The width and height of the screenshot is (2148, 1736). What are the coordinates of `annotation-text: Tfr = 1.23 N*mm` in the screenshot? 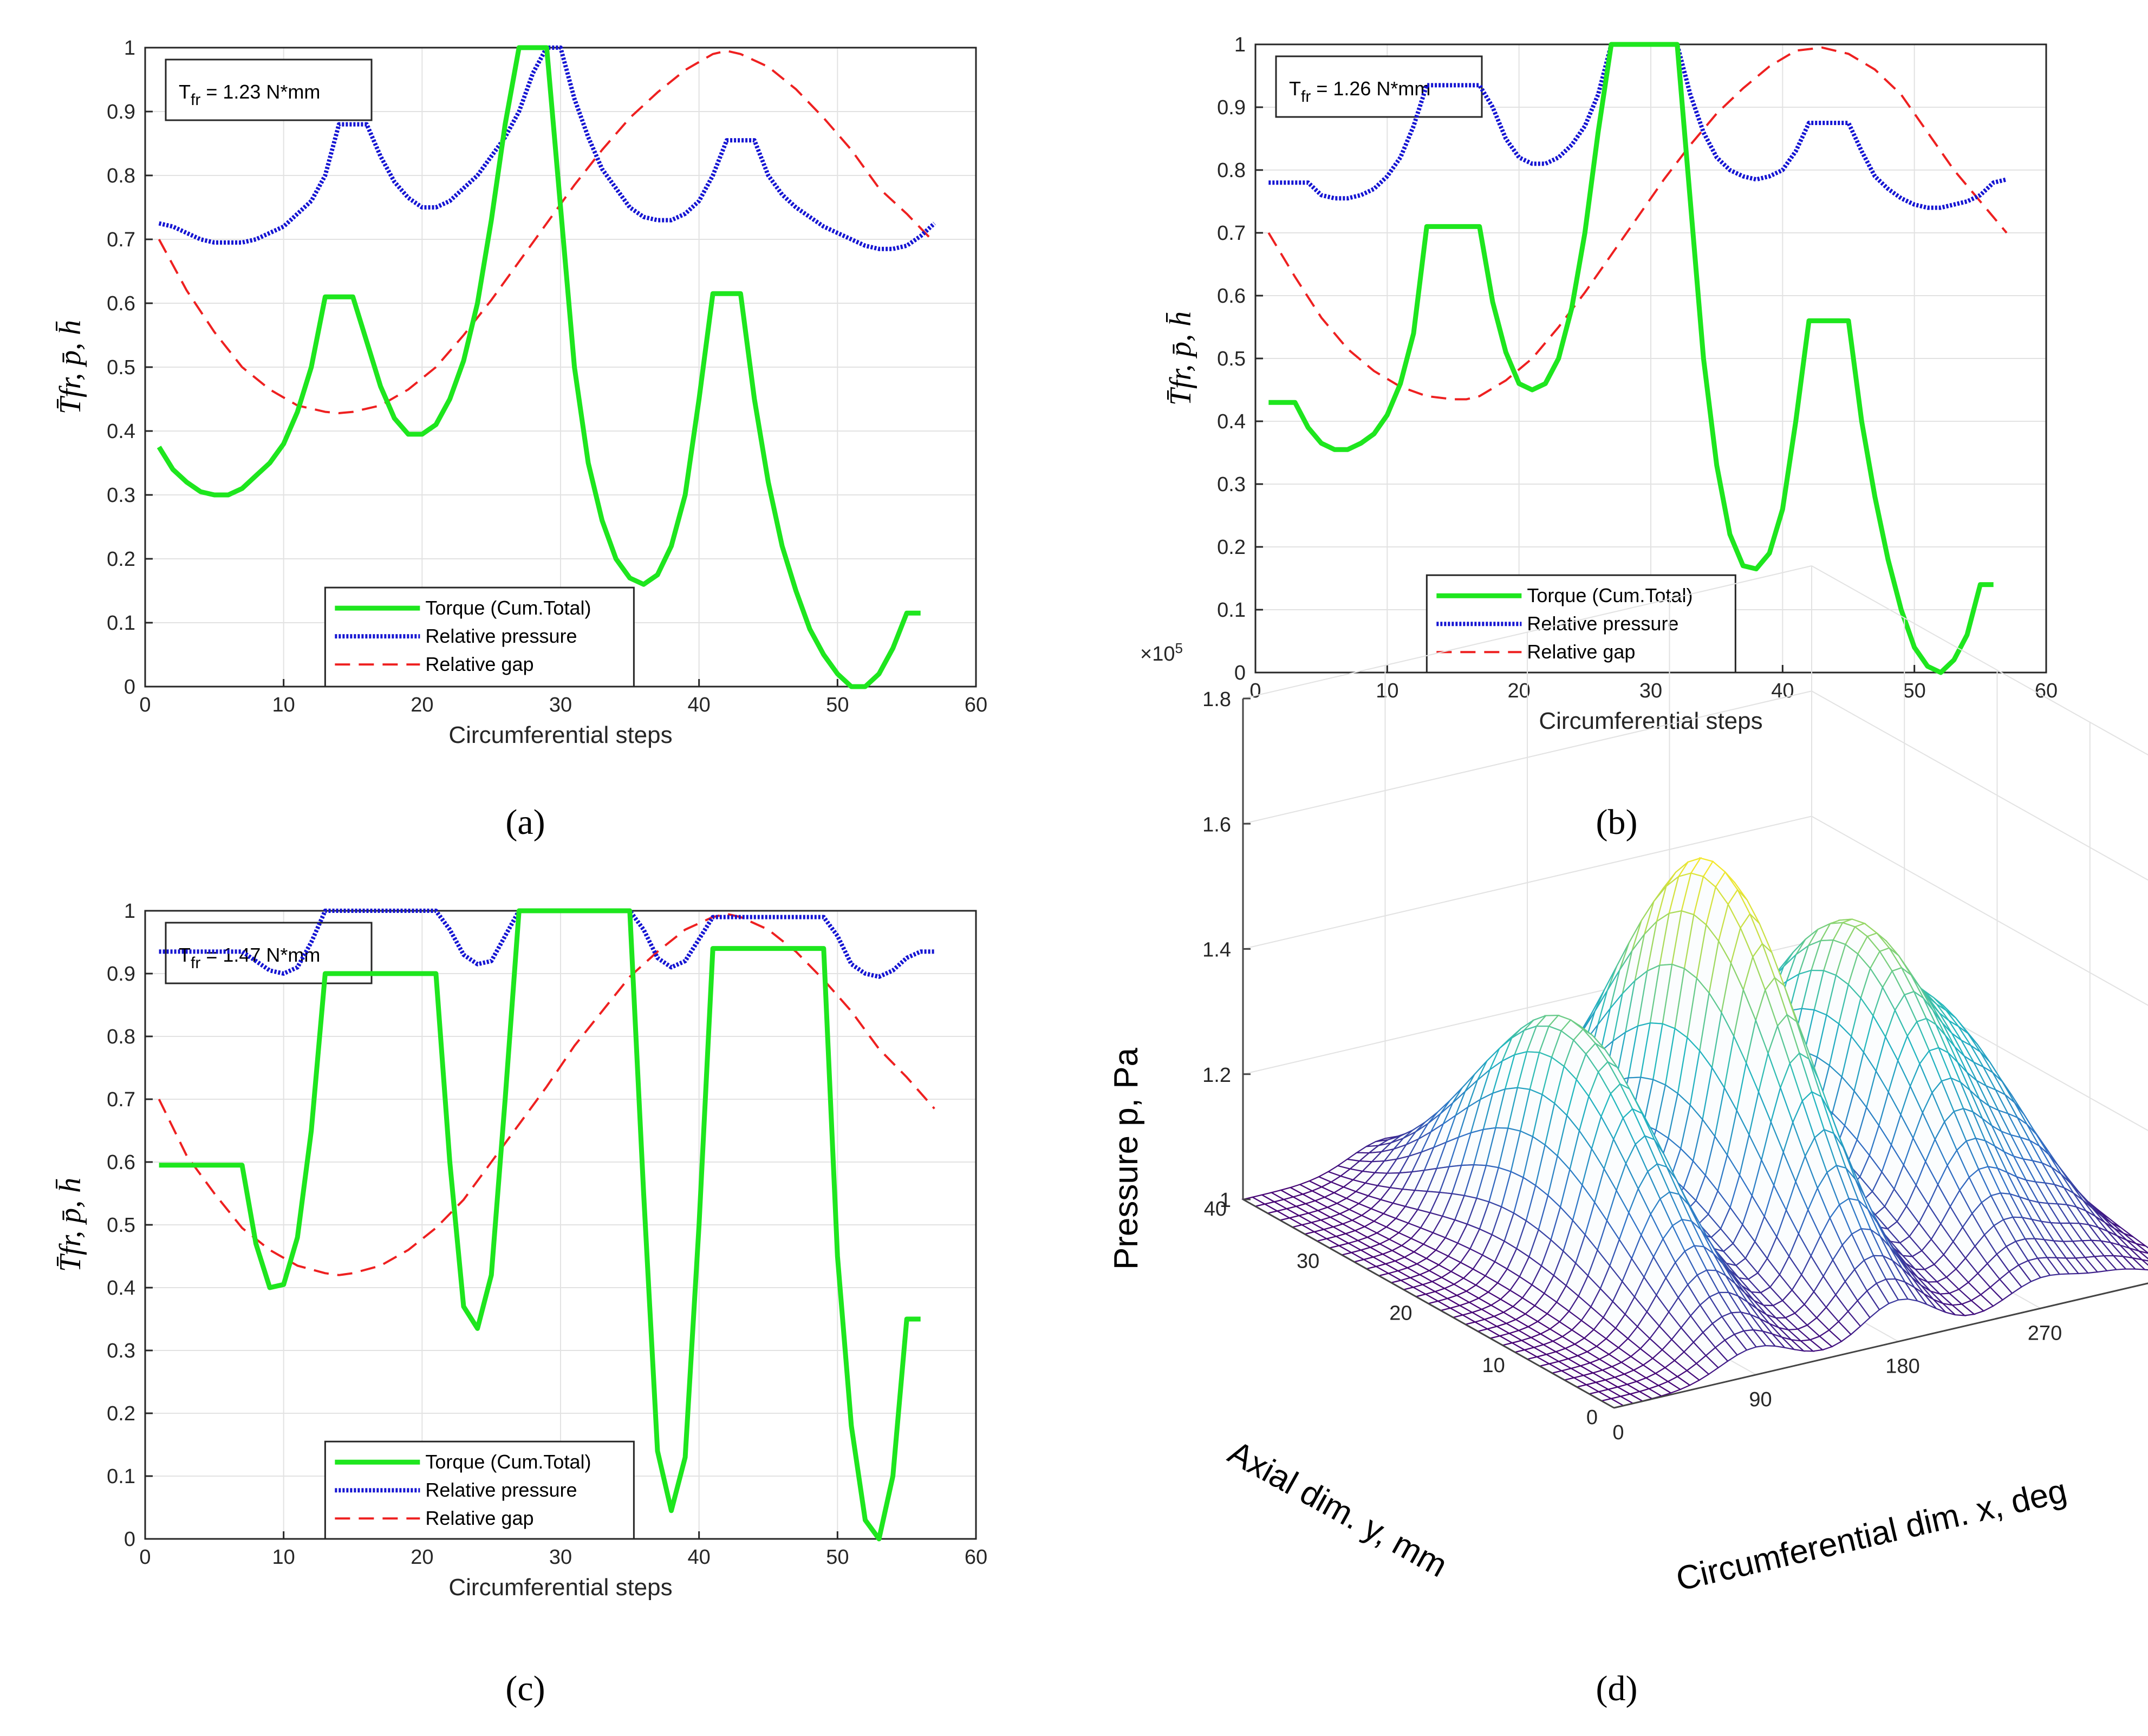 It's located at (249, 95).